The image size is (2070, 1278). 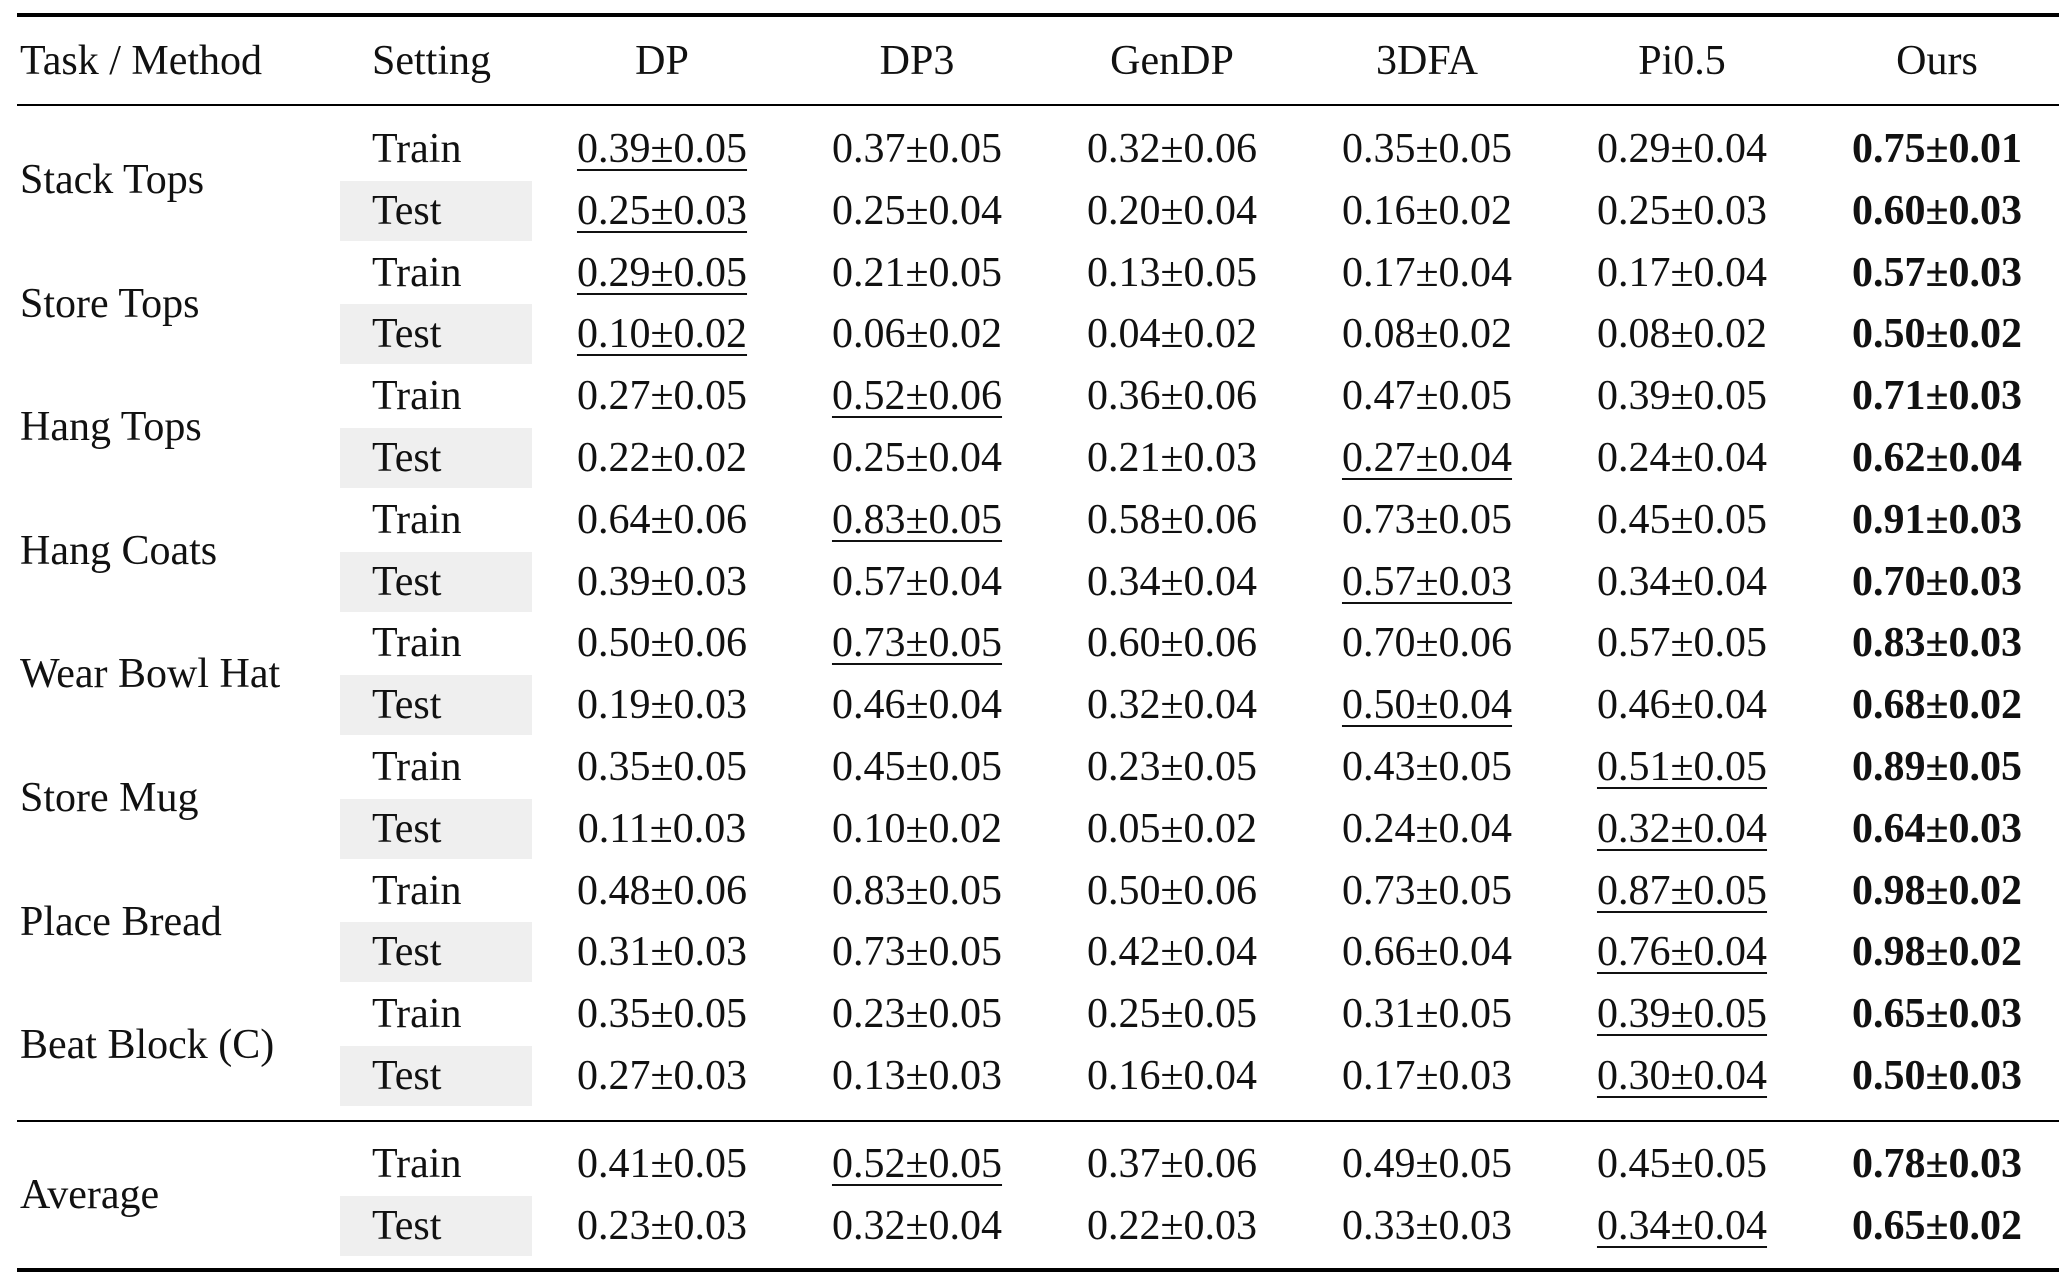 I want to click on value-cell: 0.52±0.05, so click(x=917, y=1164).